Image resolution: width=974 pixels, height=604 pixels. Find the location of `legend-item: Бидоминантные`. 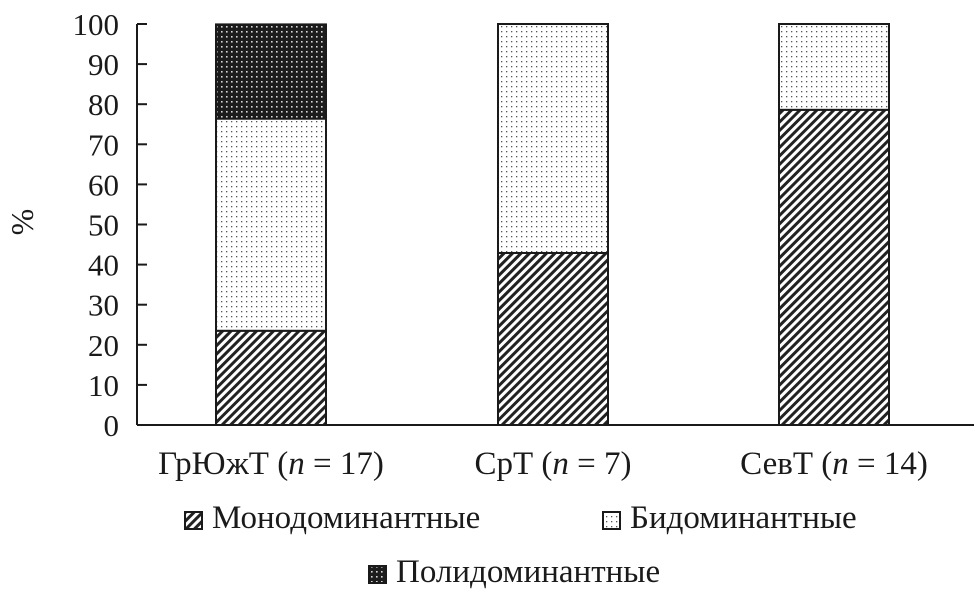

legend-item: Бидоминантные is located at coordinates (729, 518).